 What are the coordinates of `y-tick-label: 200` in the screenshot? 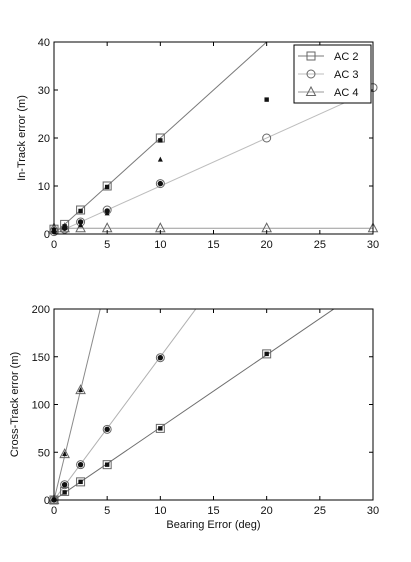 It's located at (41, 310).